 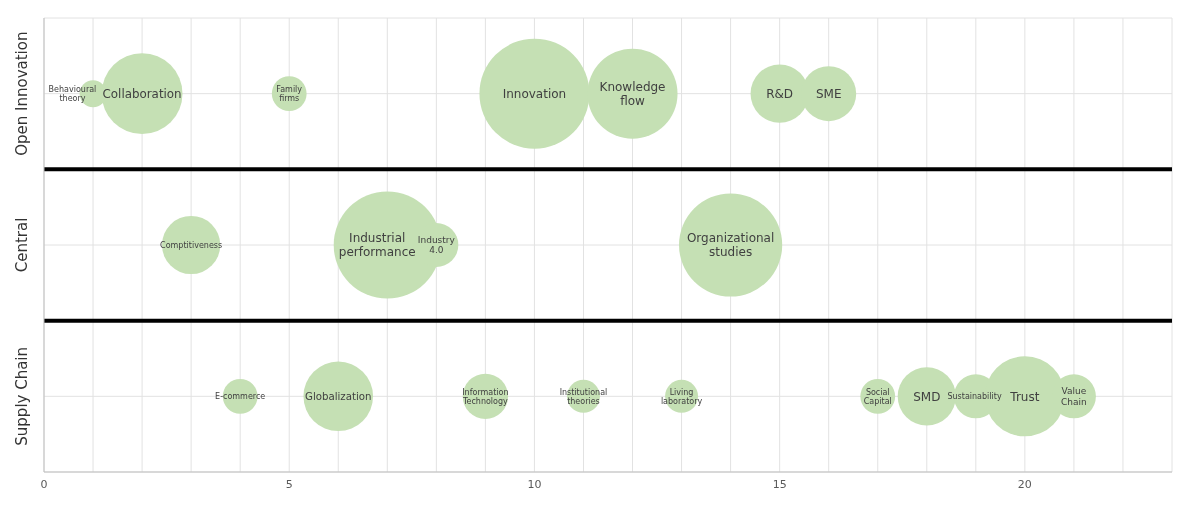 What do you see at coordinates (1024, 484) in the screenshot?
I see `x-tick-label: 20` at bounding box center [1024, 484].